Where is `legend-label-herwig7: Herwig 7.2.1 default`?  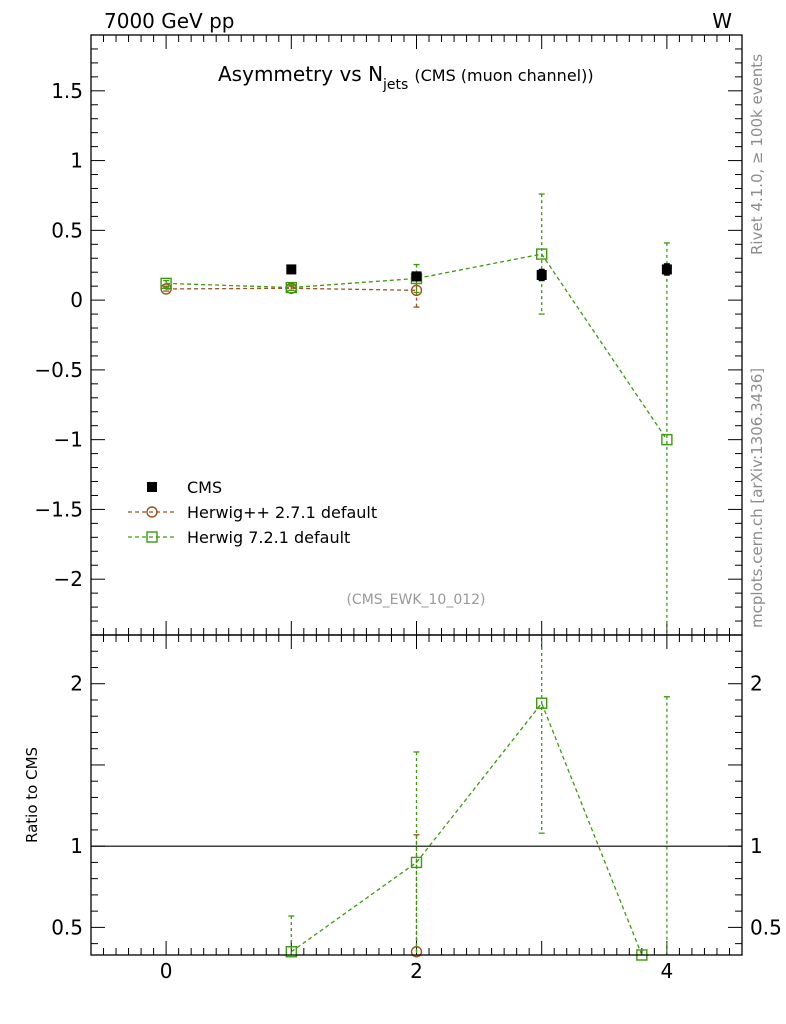 legend-label-herwig7: Herwig 7.2.1 default is located at coordinates (268, 537).